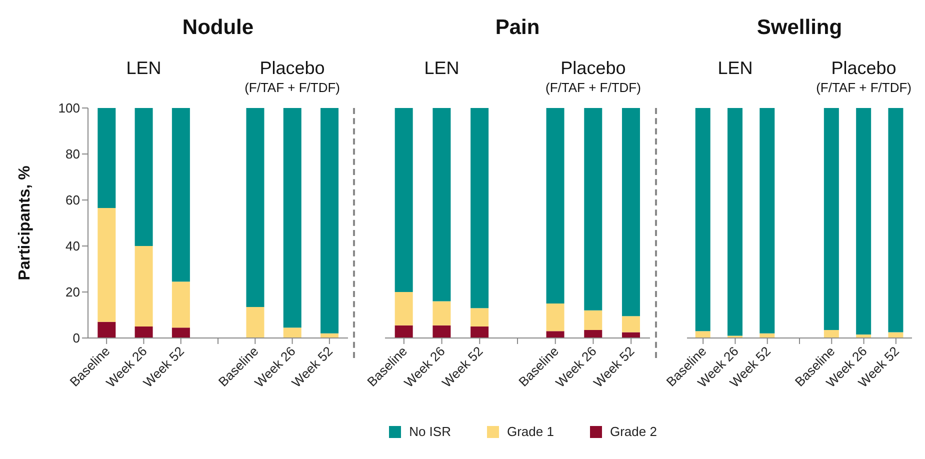 The image size is (925, 459). I want to click on y-tick-label: 80, so click(73, 154).